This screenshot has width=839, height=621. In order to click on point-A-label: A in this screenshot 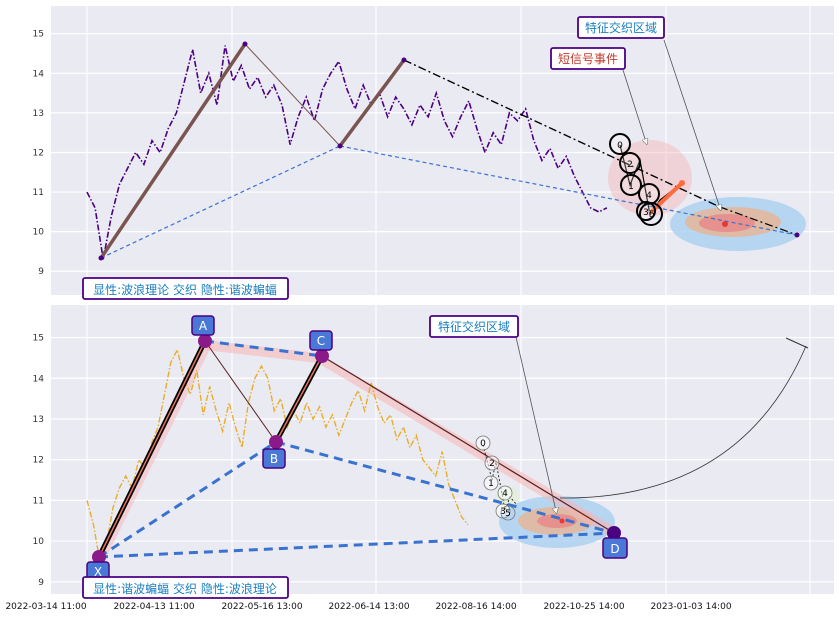, I will do `click(203, 325)`.